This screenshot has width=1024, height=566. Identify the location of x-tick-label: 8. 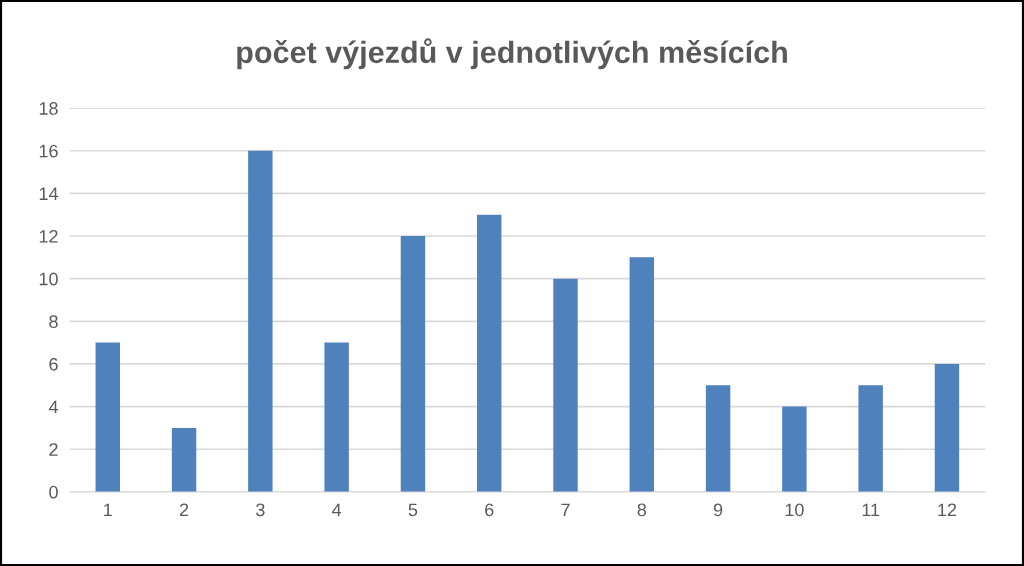
(642, 510).